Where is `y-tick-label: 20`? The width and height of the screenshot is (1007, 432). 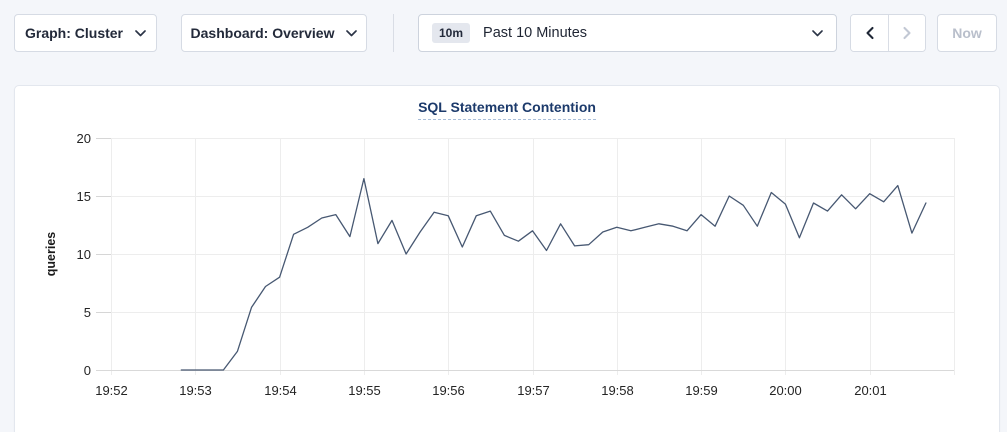 y-tick-label: 20 is located at coordinates (84, 138).